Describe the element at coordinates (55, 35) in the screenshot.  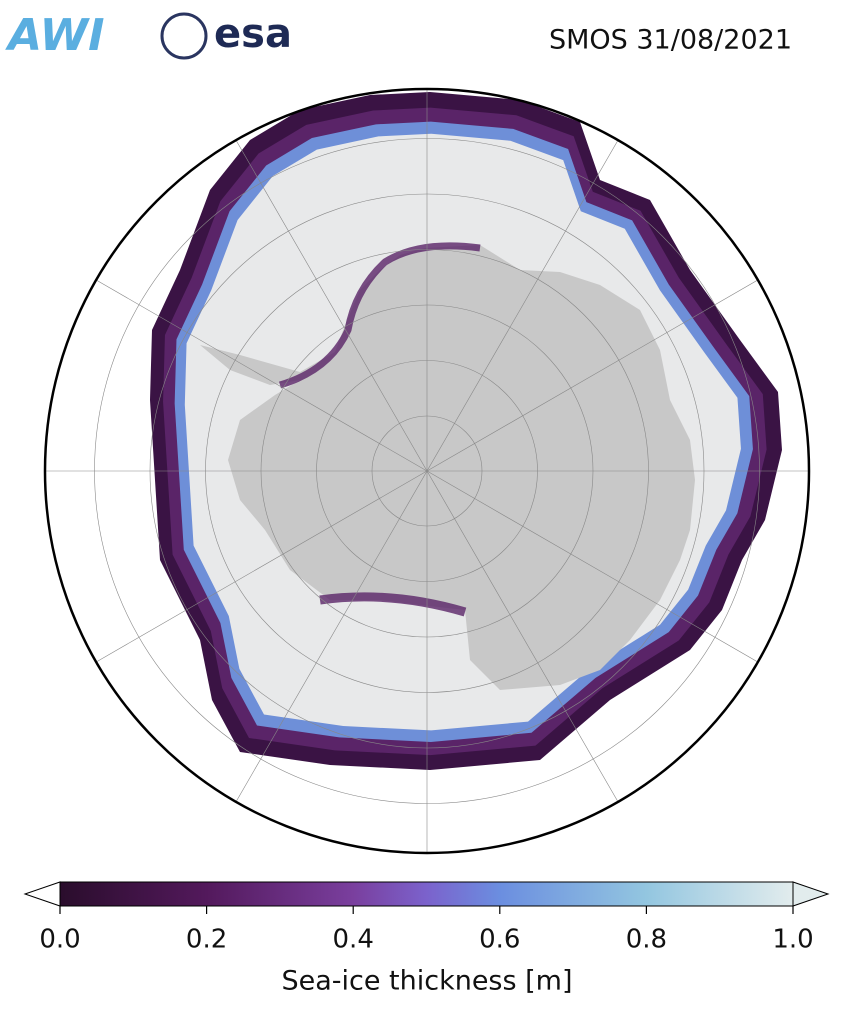
I see `awi-logo: AWI` at that location.